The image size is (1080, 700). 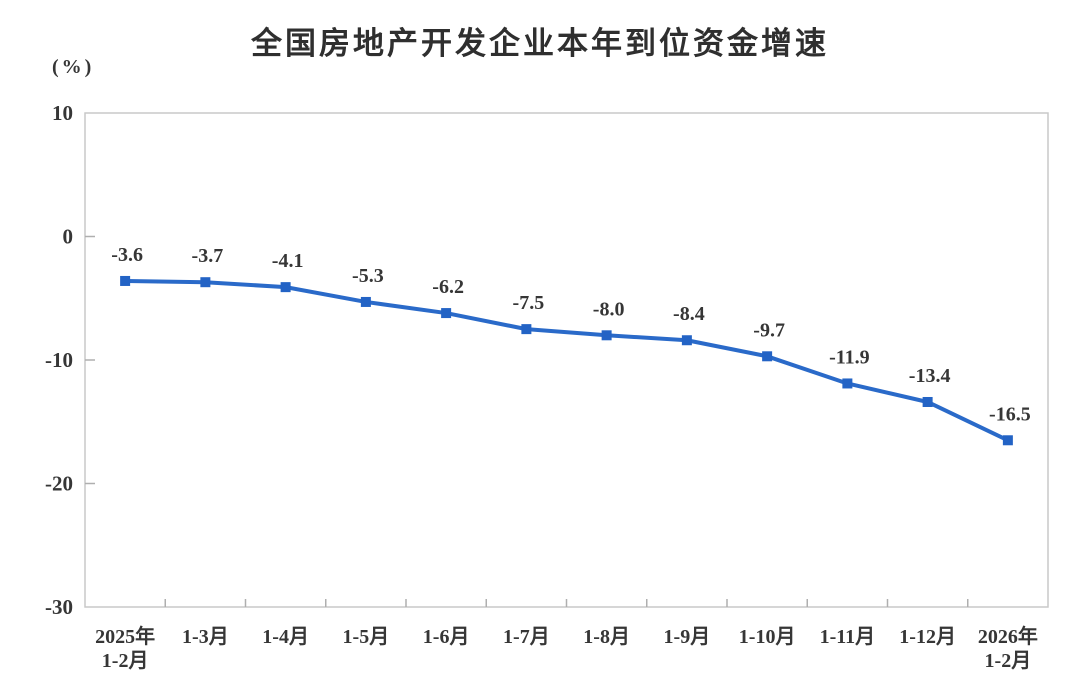 I want to click on x-axis-category-label: 1-9月, so click(x=687, y=637).